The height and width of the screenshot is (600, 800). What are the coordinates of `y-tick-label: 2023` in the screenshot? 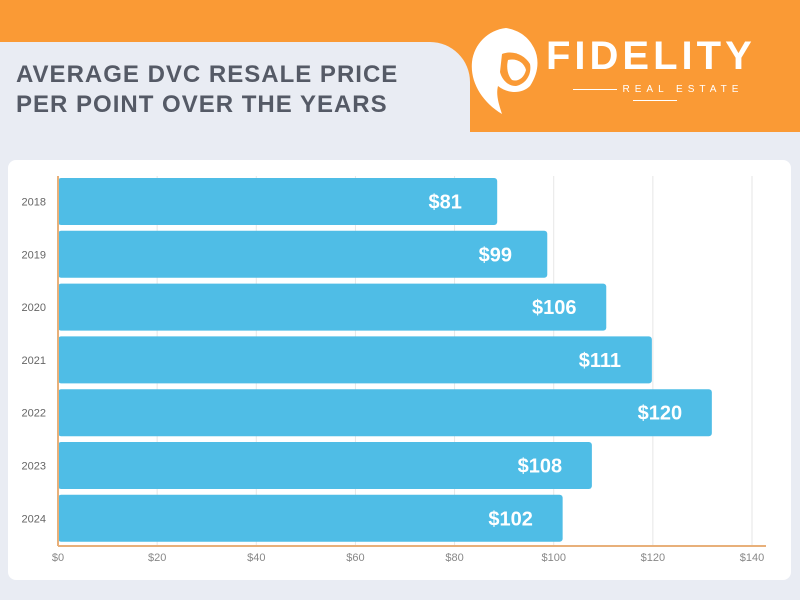 It's located at (34, 467).